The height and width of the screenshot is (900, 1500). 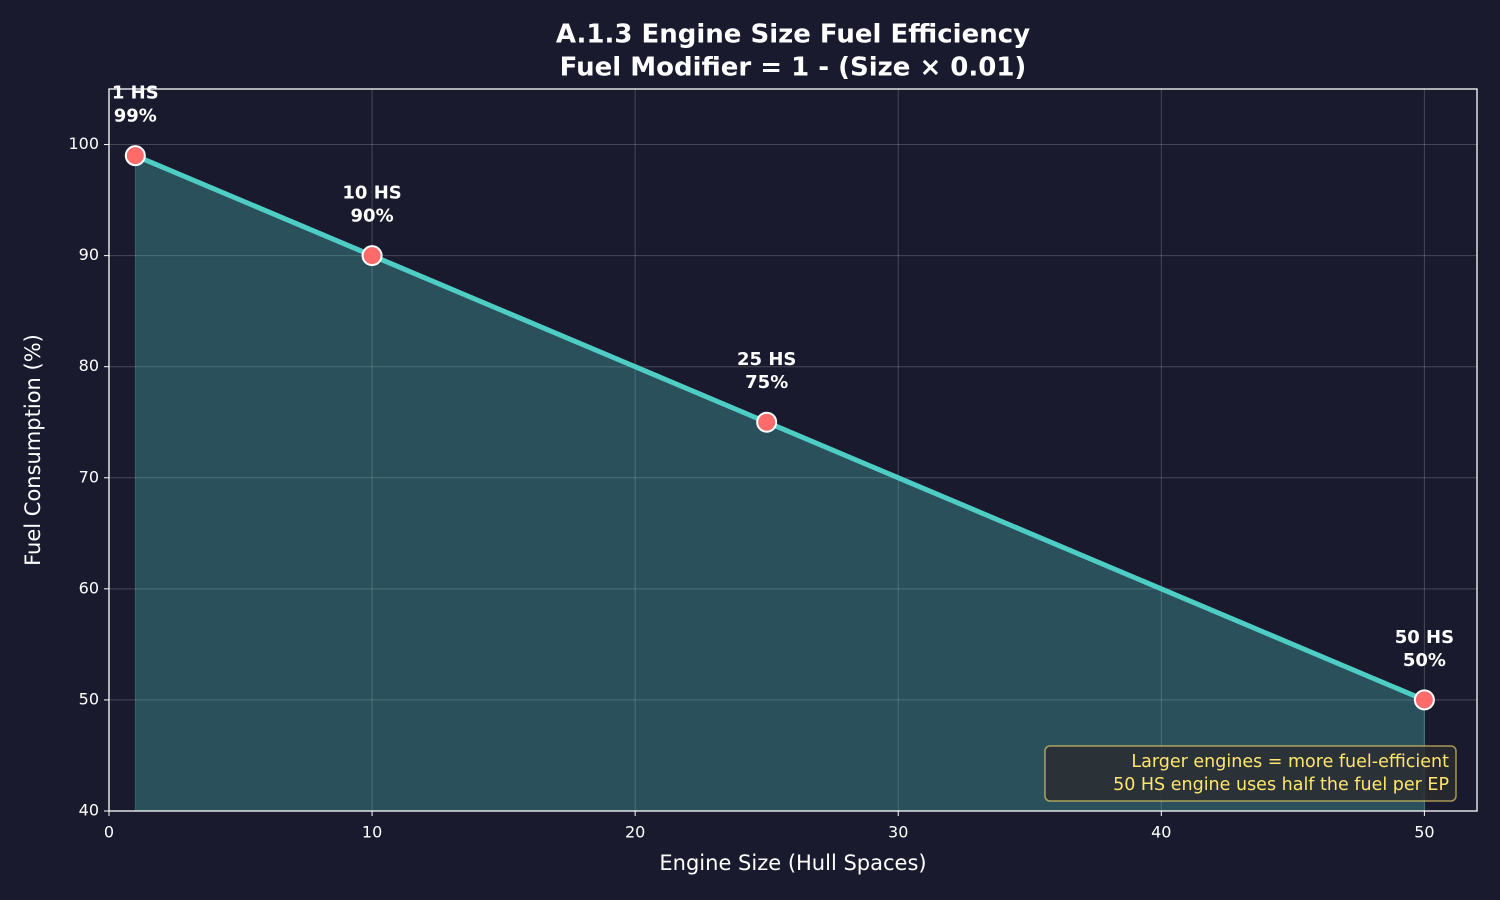 What do you see at coordinates (1281, 785) in the screenshot?
I see `annotation-text: 50 HS engine uses half the fuel per EP` at bounding box center [1281, 785].